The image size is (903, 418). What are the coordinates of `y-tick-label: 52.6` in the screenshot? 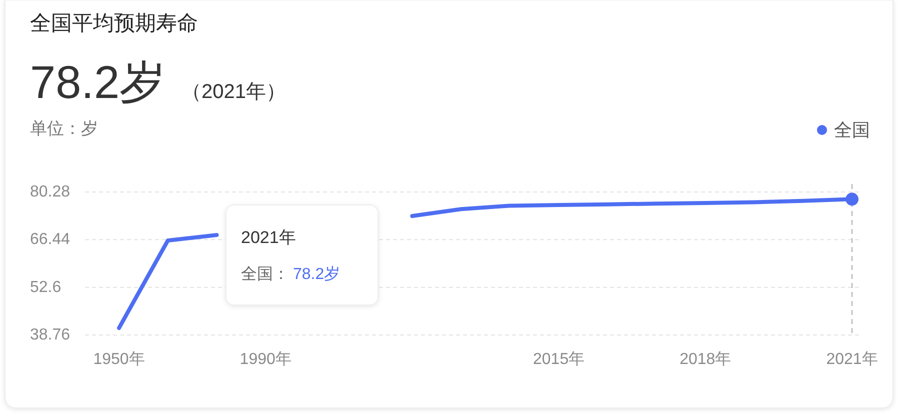 It's located at (46, 287).